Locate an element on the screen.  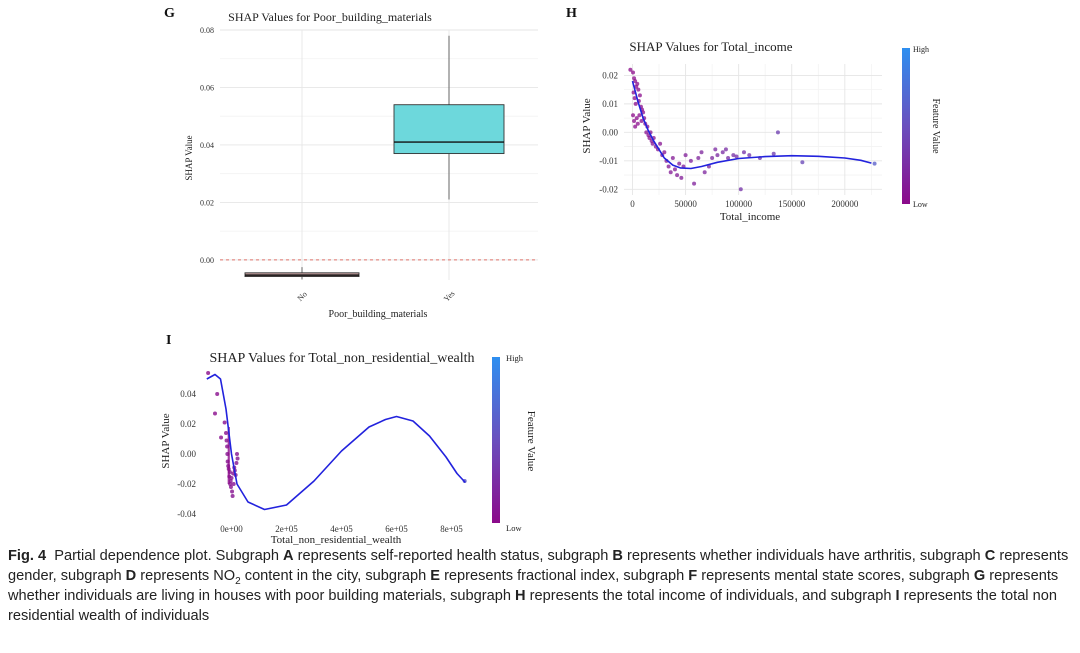
caption-subgraph-letter: B is located at coordinates (617, 556).